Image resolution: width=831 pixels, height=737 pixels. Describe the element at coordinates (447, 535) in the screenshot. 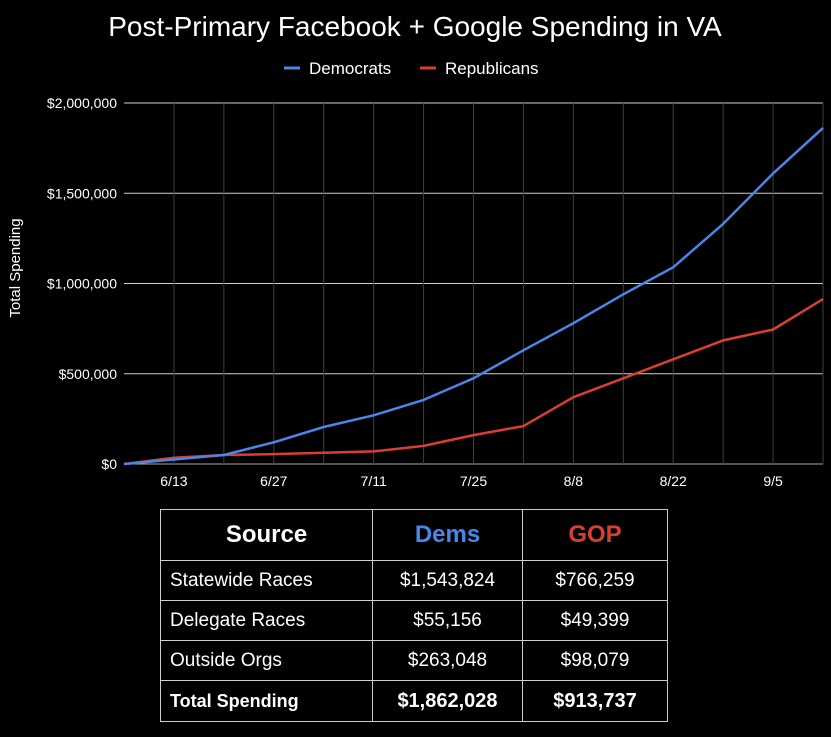

I see `header-dems: Dems` at that location.